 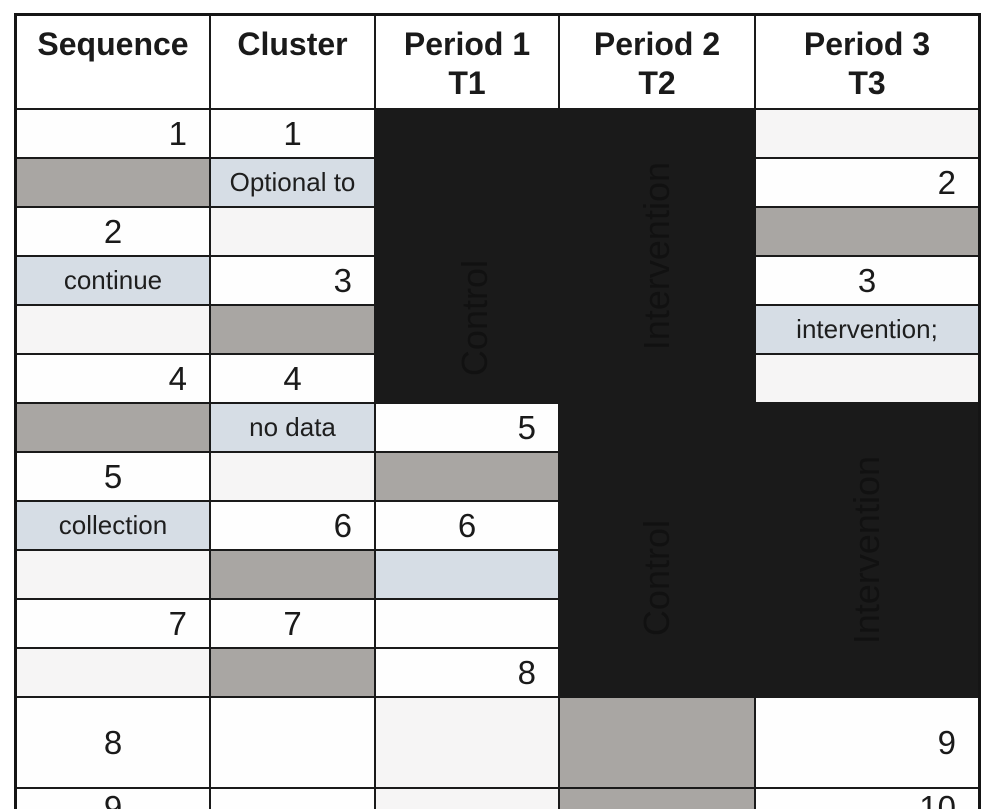 What do you see at coordinates (867, 44) in the screenshot?
I see `header-period3-label: Period 3` at bounding box center [867, 44].